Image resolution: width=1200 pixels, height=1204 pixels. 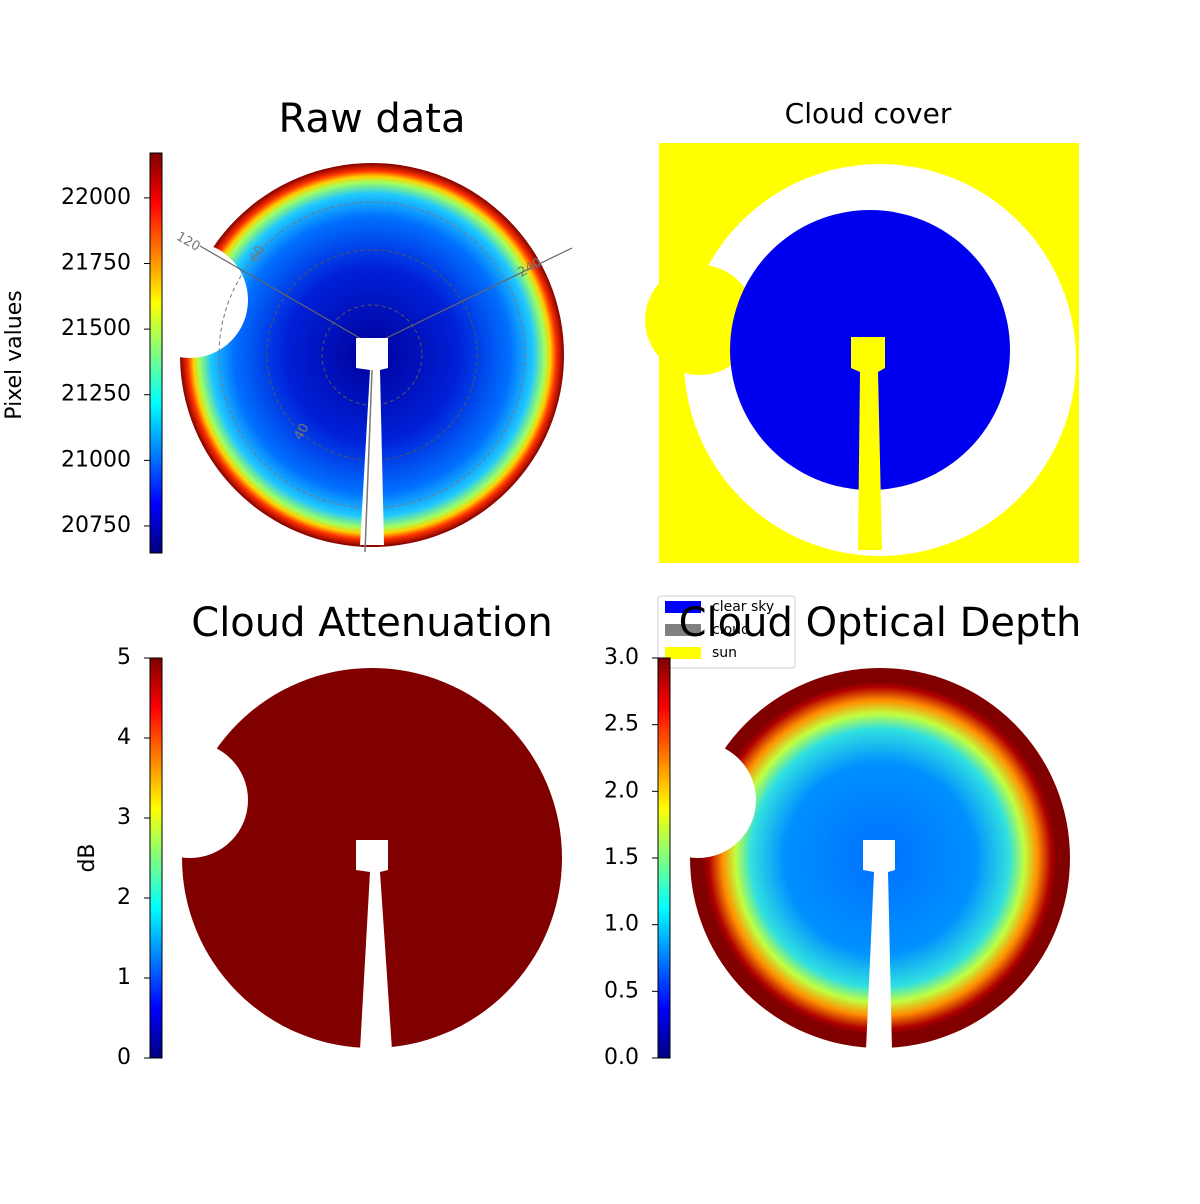 I want to click on legend-label: clear sky, so click(x=743, y=607).